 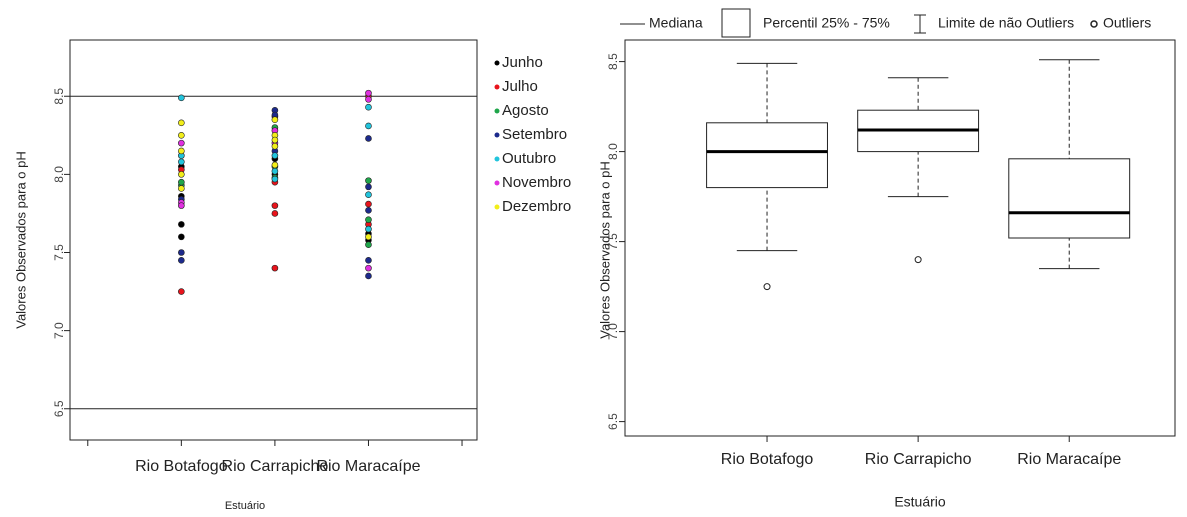 I want to click on legend-label: Setembro, so click(x=534, y=134).